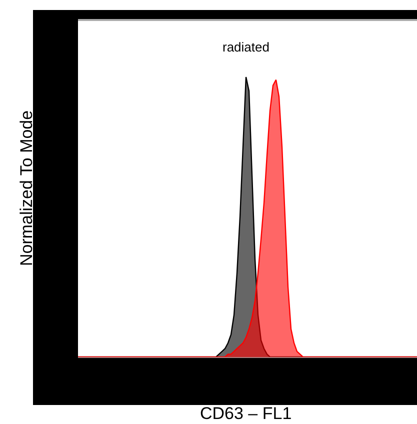  I want to click on x-axis-title: CD63 – FL1, so click(246, 413).